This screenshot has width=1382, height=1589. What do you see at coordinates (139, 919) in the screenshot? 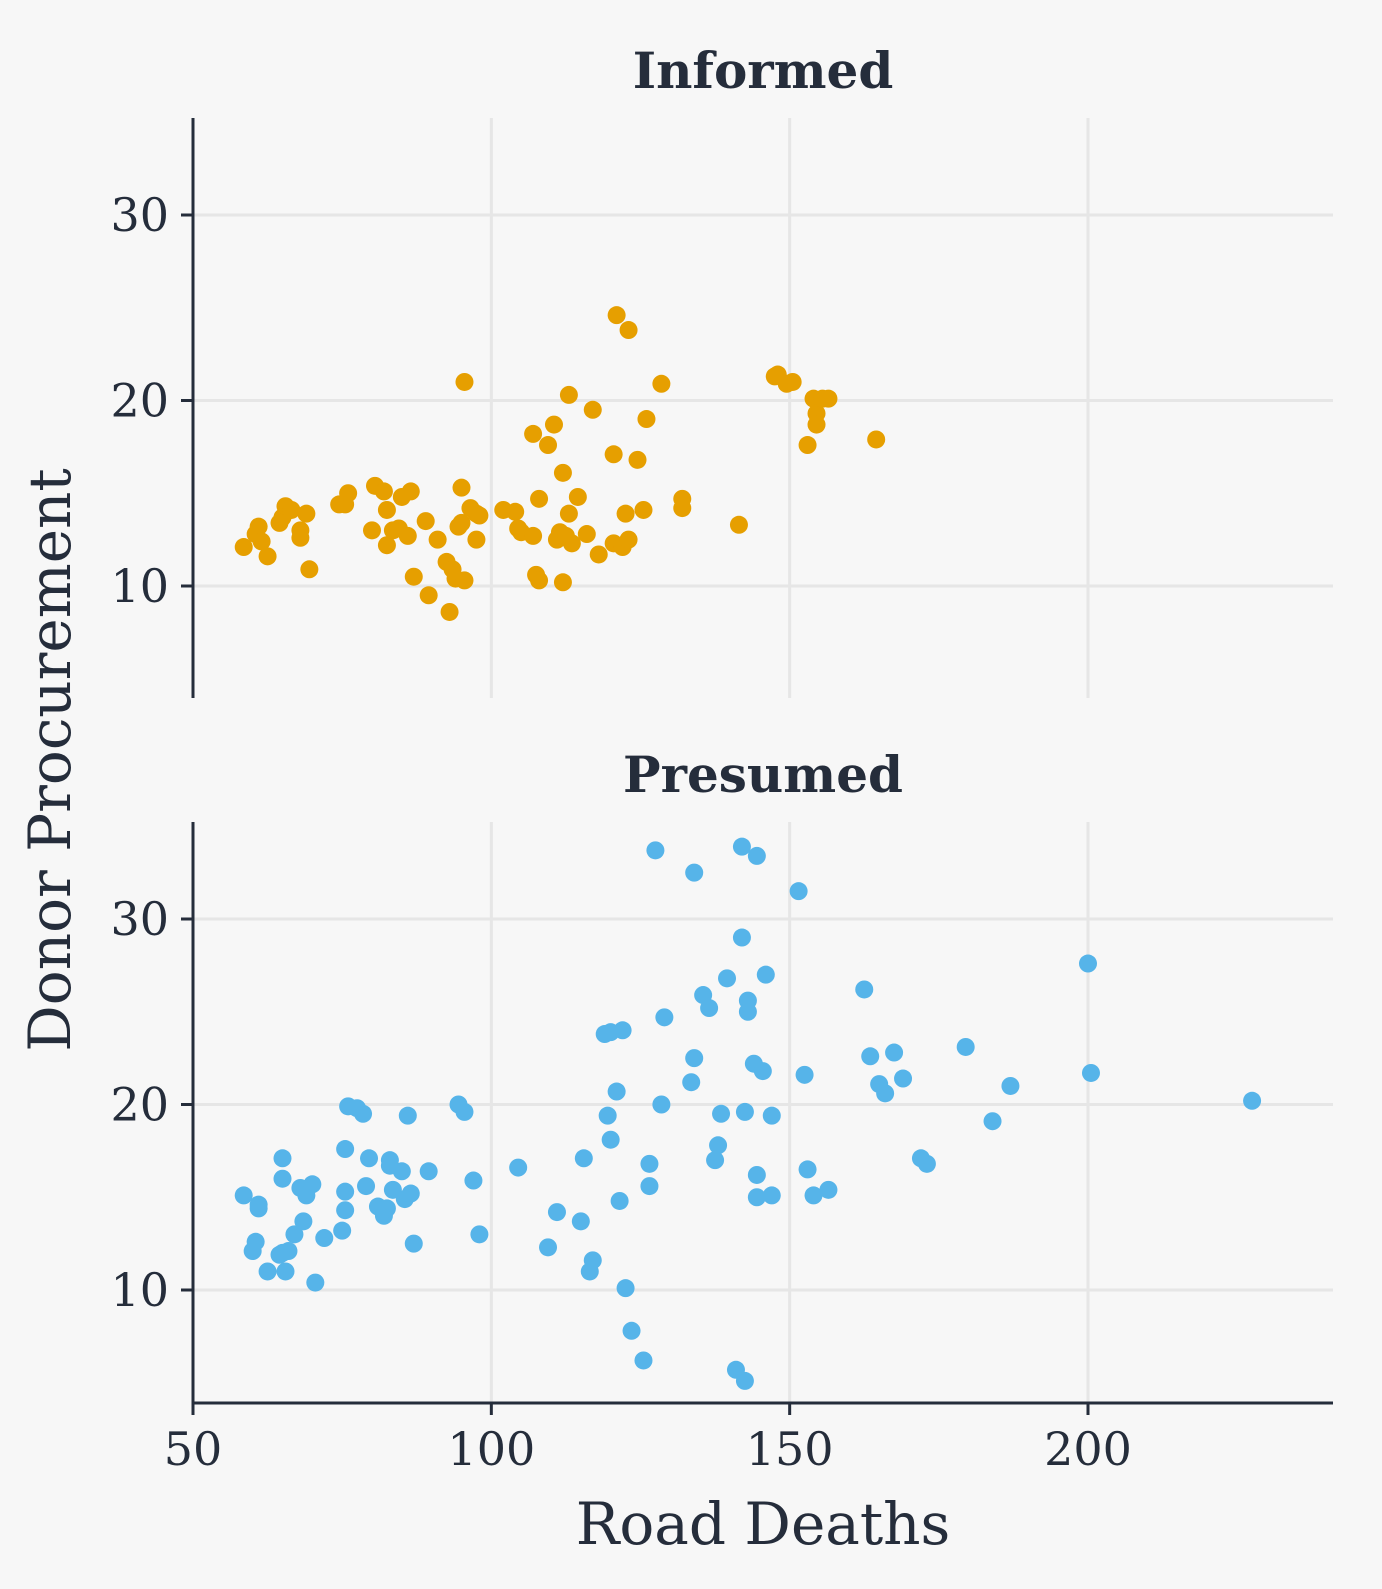
I see `y-tick-label: 30` at bounding box center [139, 919].